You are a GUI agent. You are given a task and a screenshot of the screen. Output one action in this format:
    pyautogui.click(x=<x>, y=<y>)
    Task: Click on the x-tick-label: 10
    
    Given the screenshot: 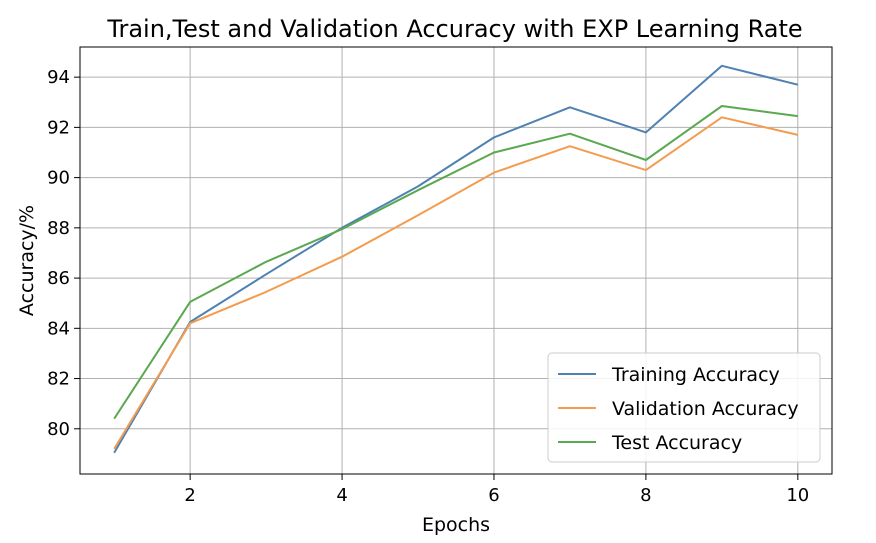 What is the action you would take?
    pyautogui.click(x=797, y=495)
    